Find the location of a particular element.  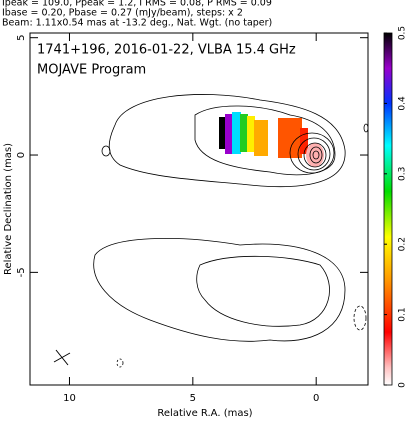

chart-title: 1741+196, 2016-01-22, VLBA 15.4 GHz is located at coordinates (166, 50).